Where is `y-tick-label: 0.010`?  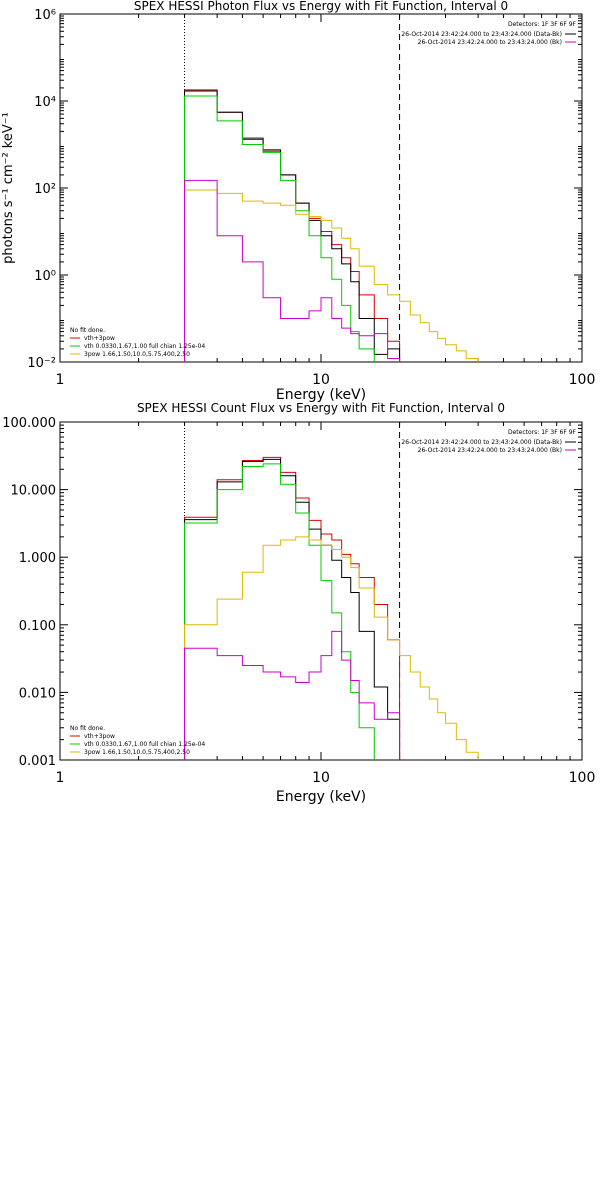 y-tick-label: 0.010 is located at coordinates (37, 693).